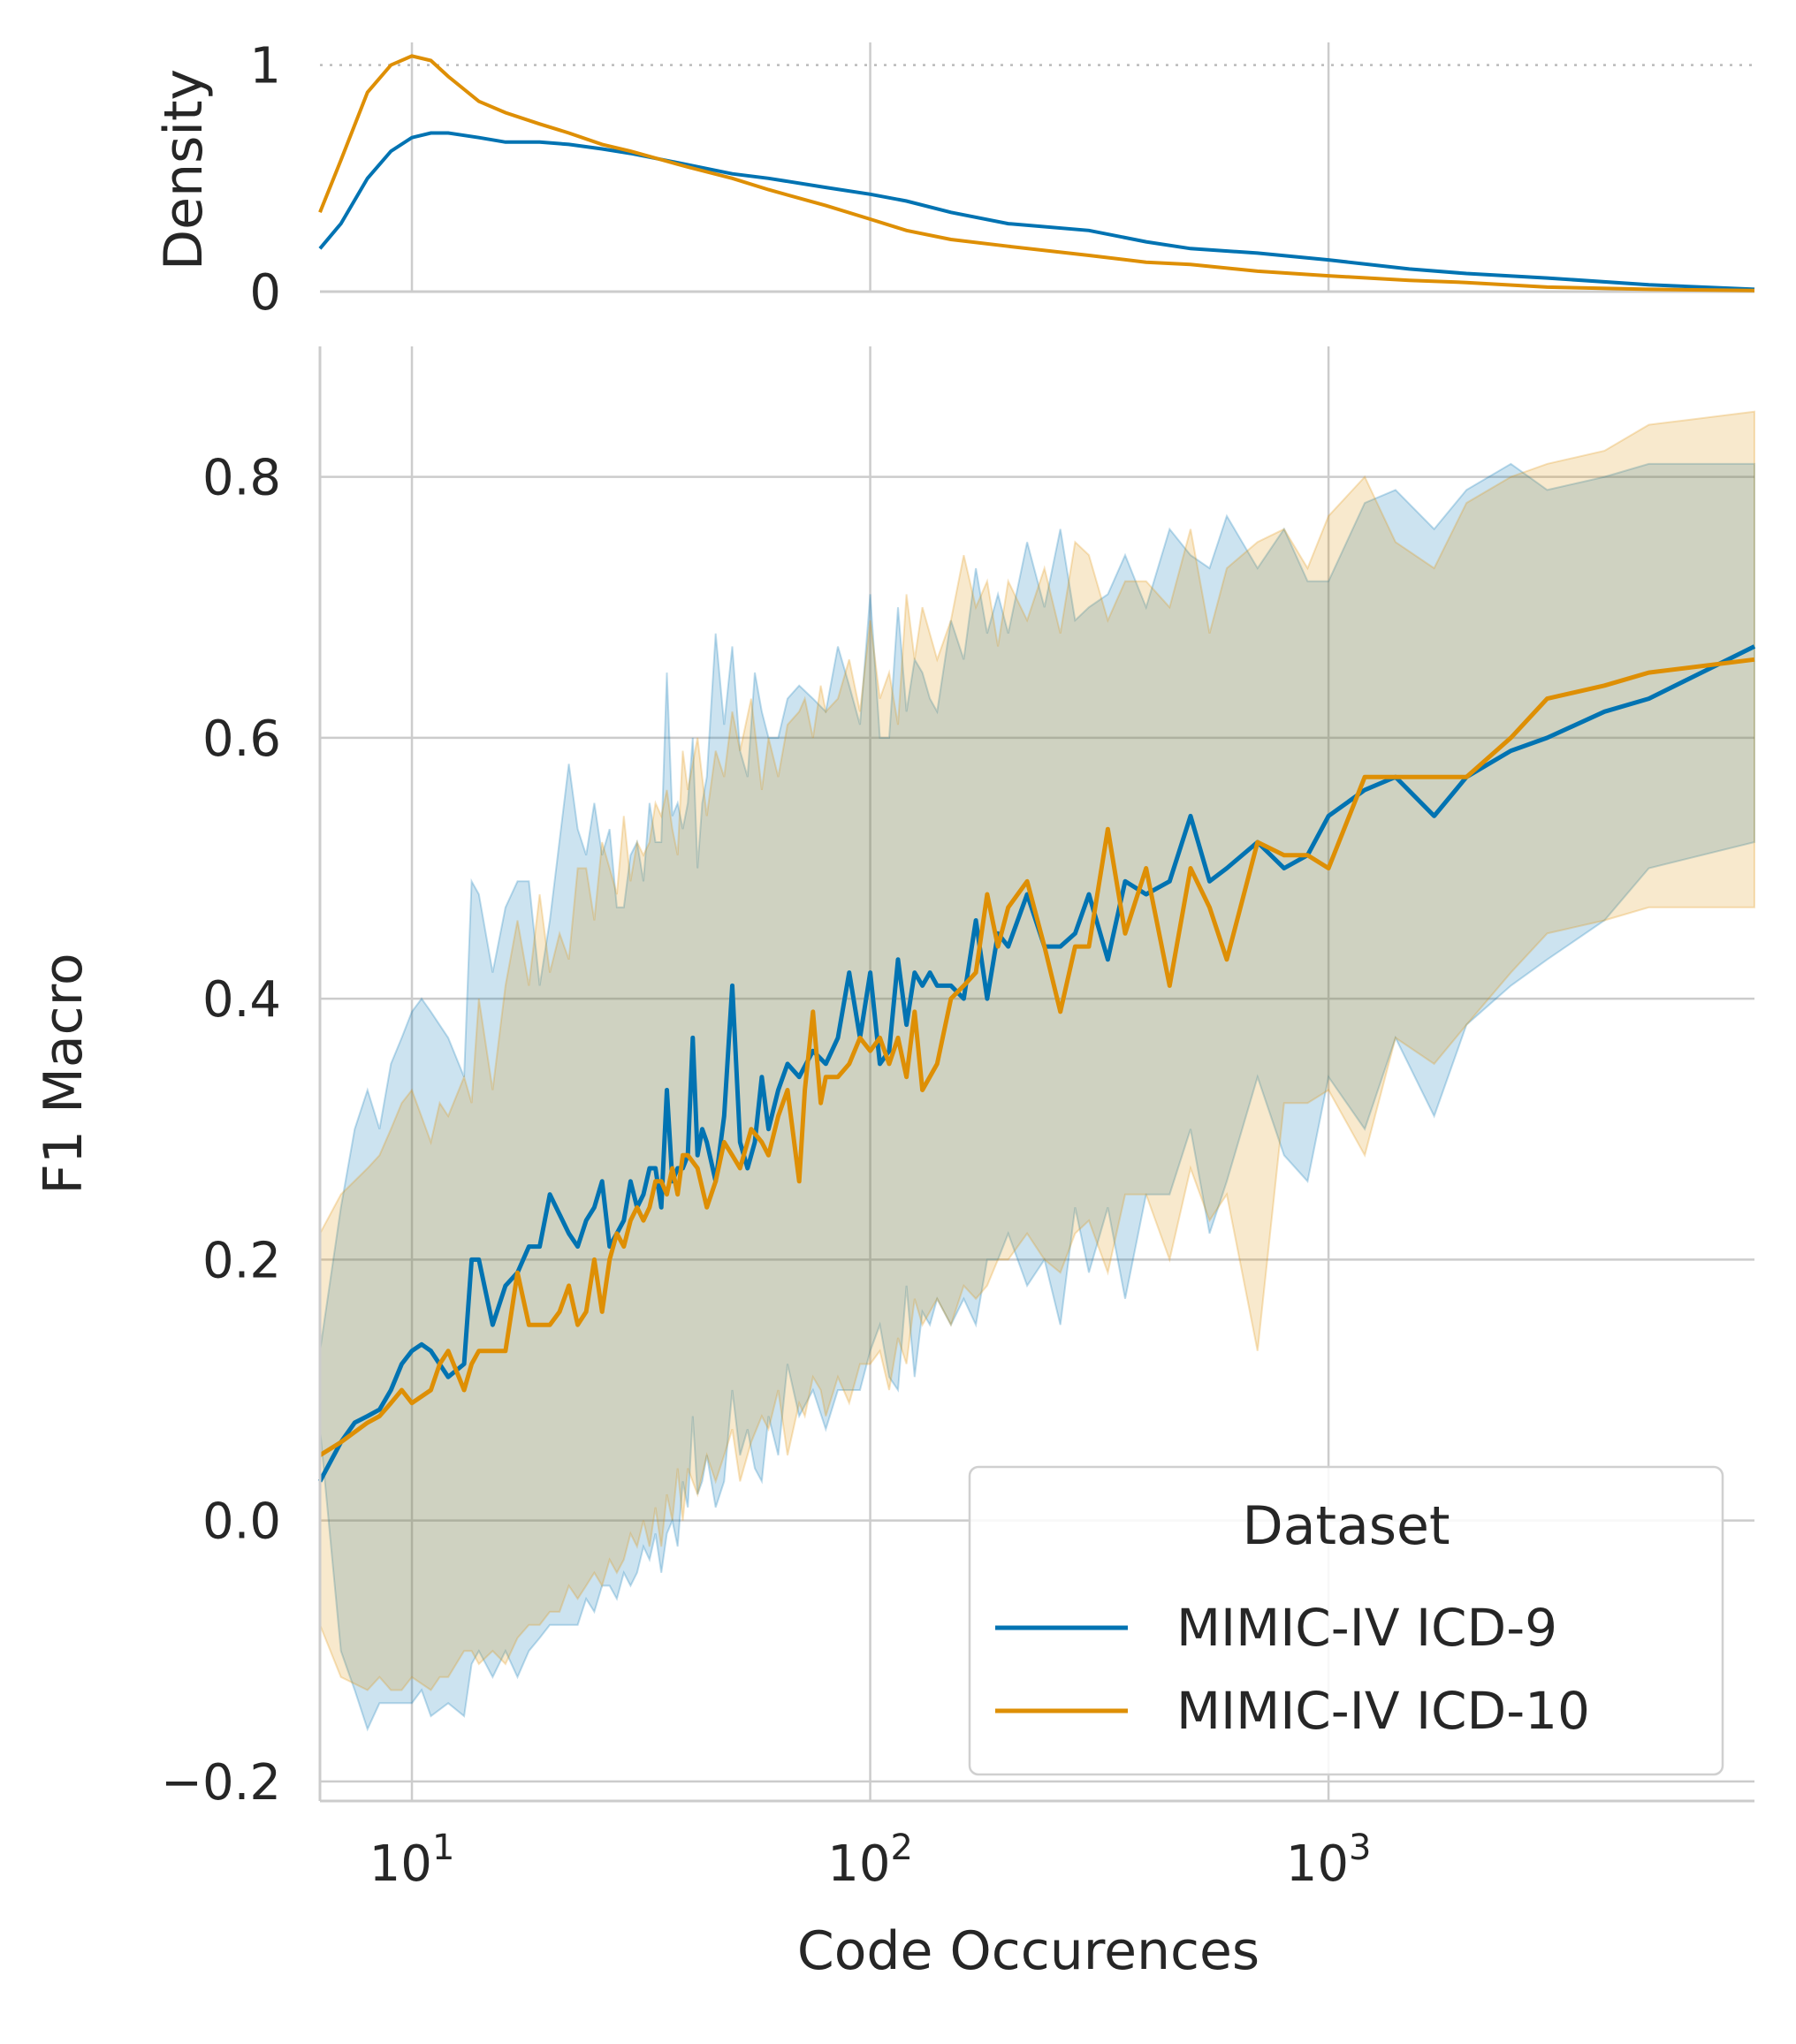  I want to click on main-x-tick-label: 10¹, so click(412, 1860).